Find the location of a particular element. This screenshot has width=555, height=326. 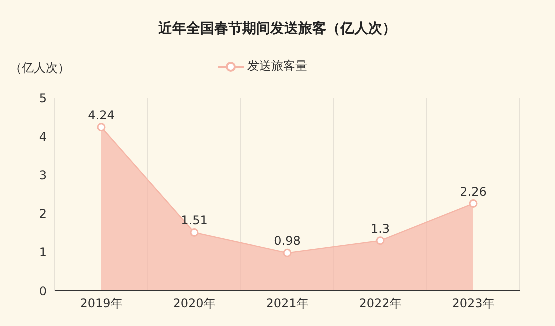

x-tick-label: 2020年 is located at coordinates (194, 303).